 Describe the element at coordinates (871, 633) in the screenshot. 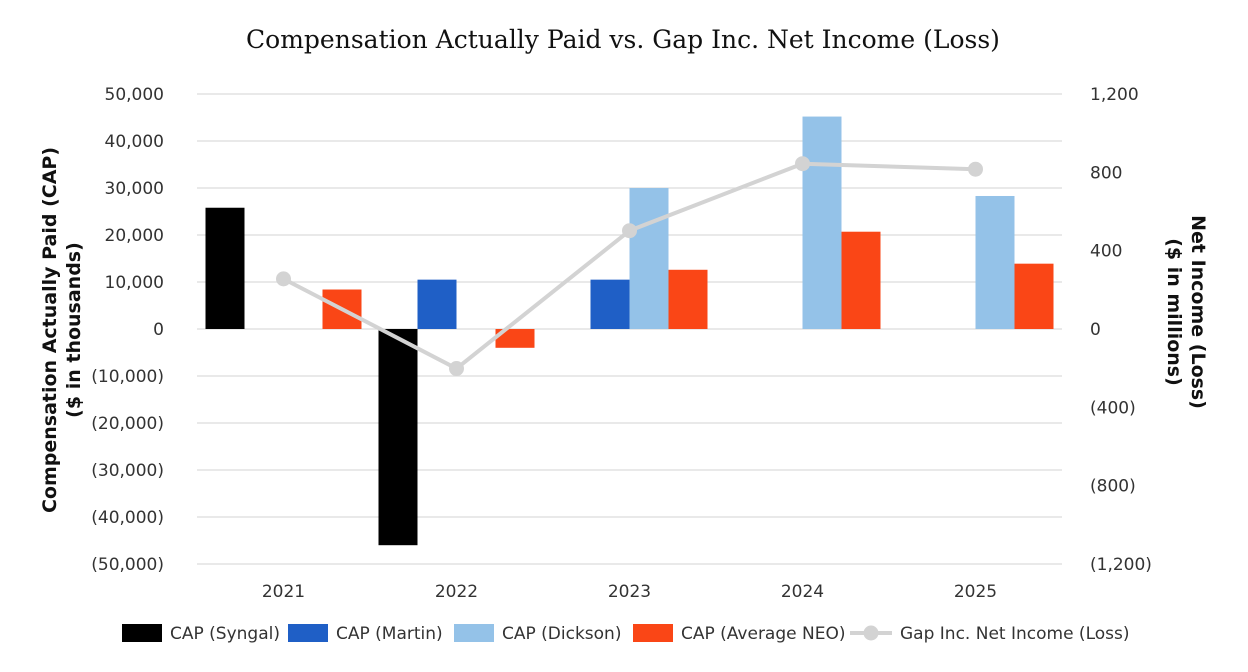

I see `legend-marker` at that location.